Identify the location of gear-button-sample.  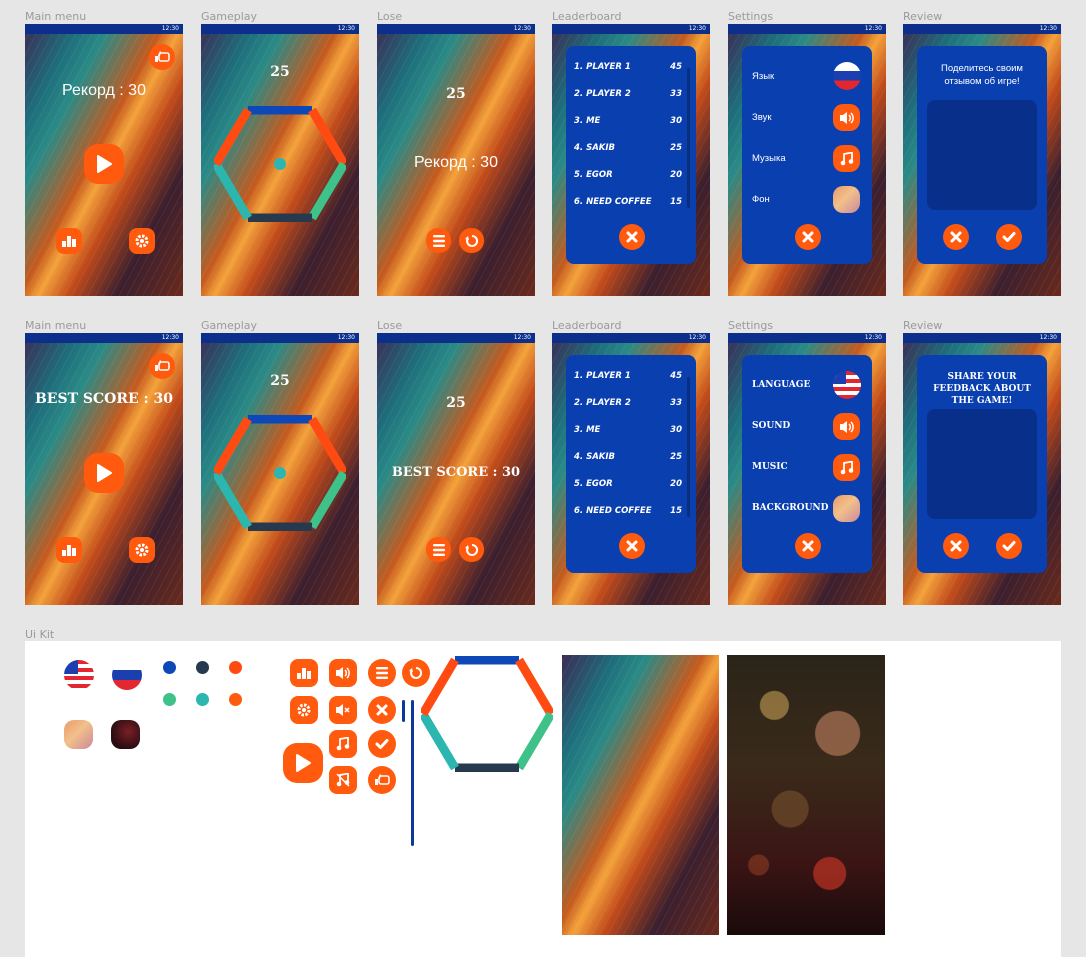
(304, 710).